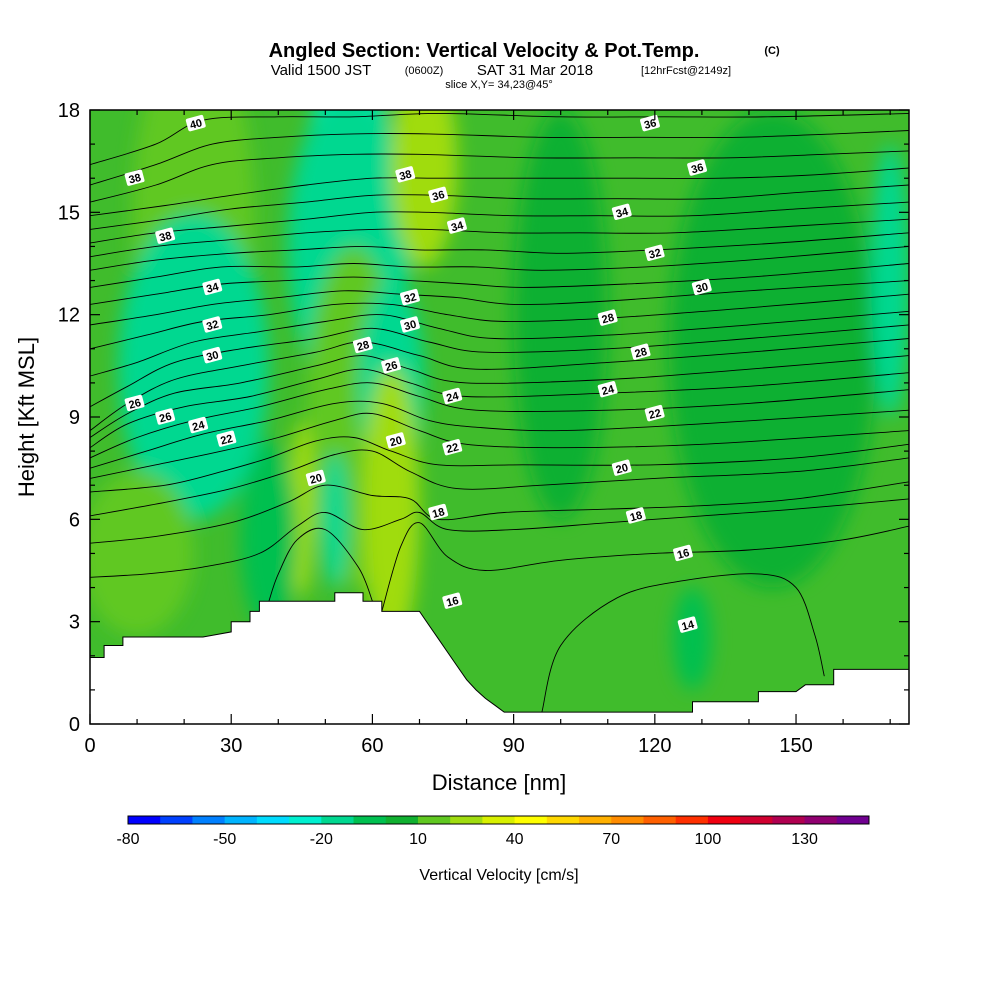 The height and width of the screenshot is (1005, 1000). I want to click on y-tick-label: 3, so click(74, 623).